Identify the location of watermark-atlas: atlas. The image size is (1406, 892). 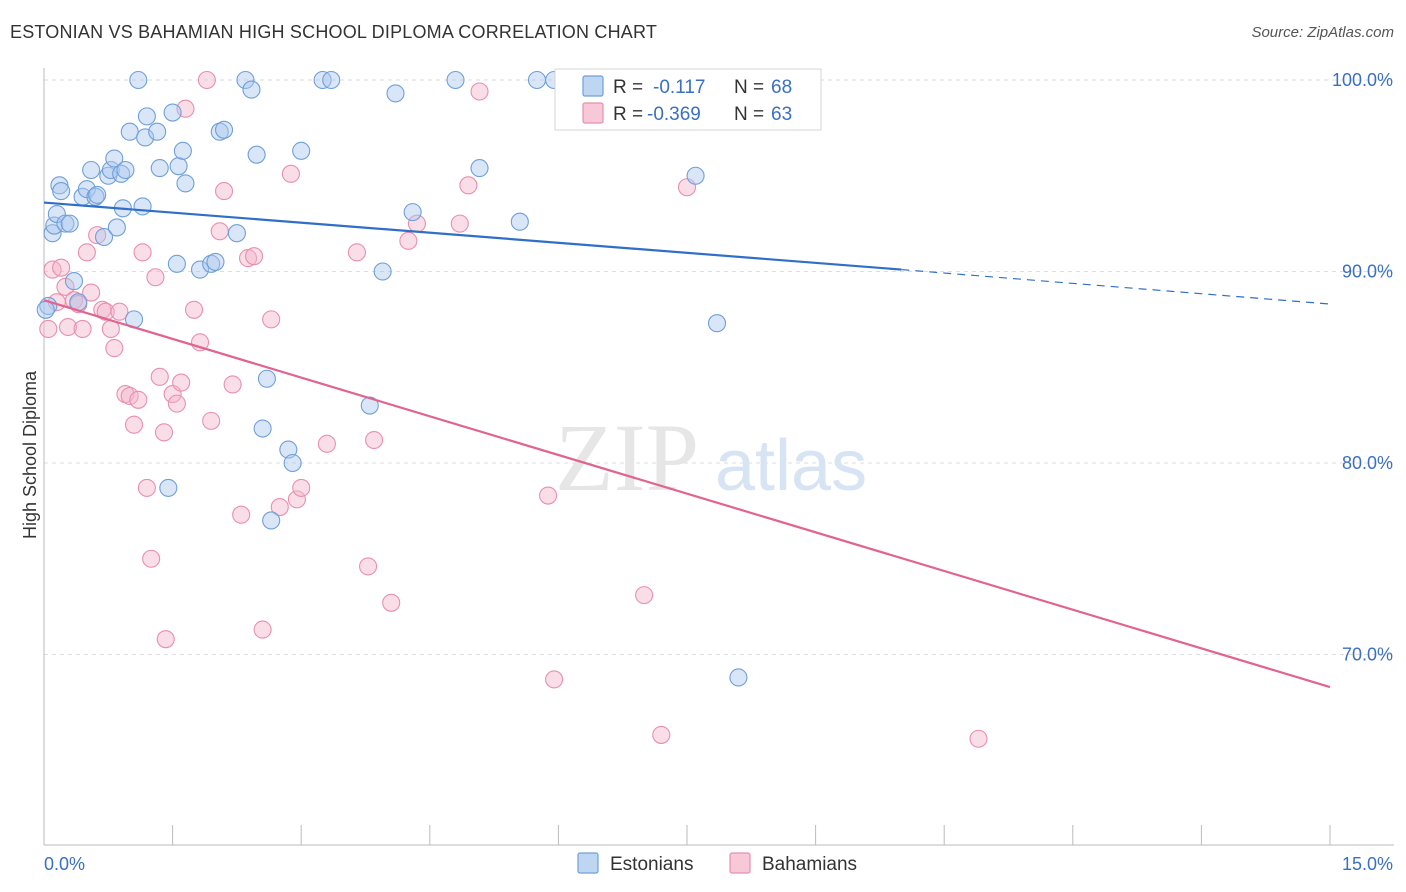
(791, 466).